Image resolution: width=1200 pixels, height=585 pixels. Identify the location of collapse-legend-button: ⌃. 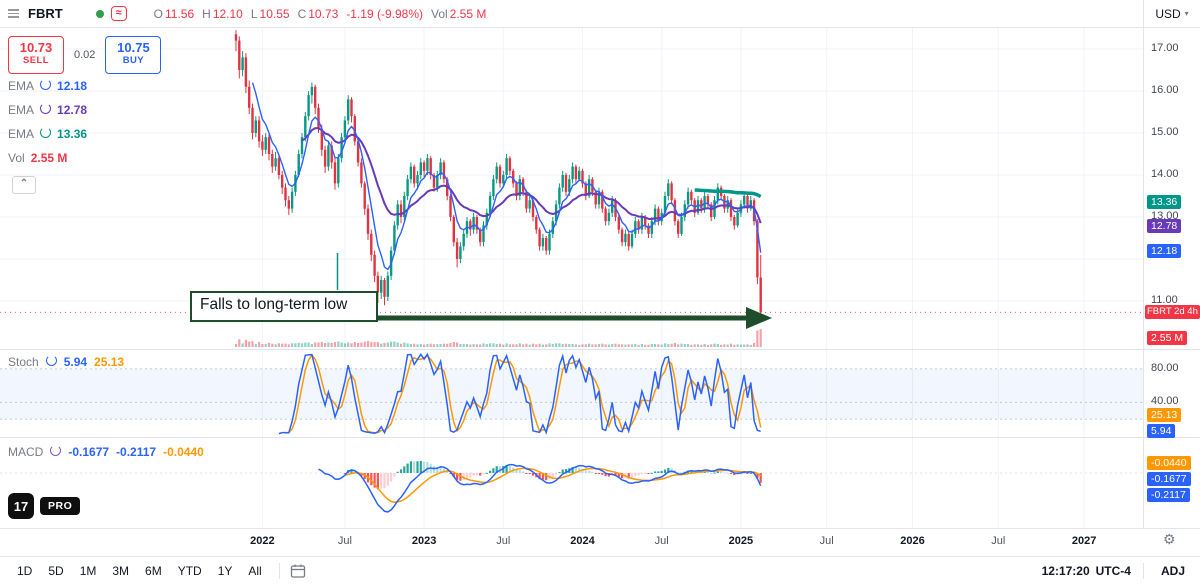
(24, 185).